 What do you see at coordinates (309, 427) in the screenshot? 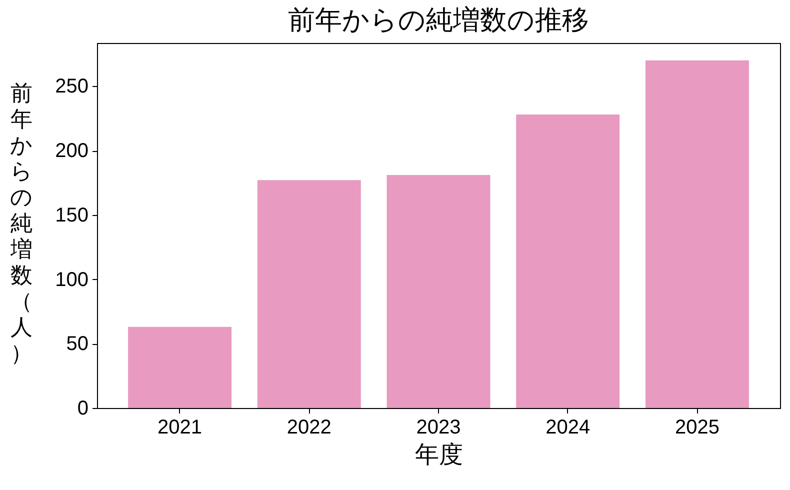
I see `x-tick-label: 2022` at bounding box center [309, 427].